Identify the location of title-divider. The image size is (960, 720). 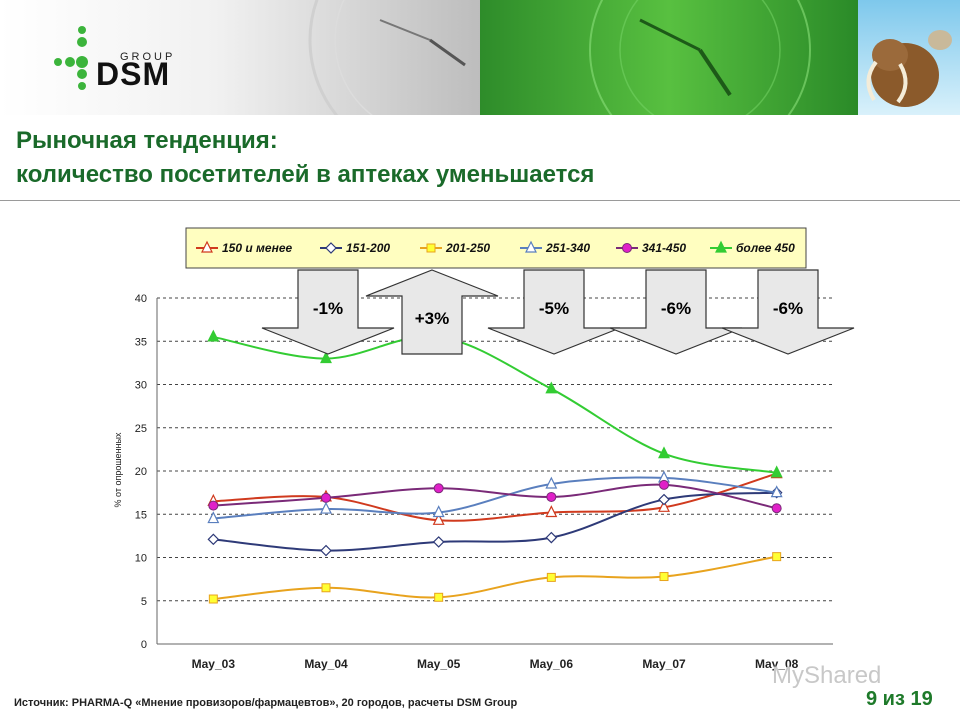
(480, 200).